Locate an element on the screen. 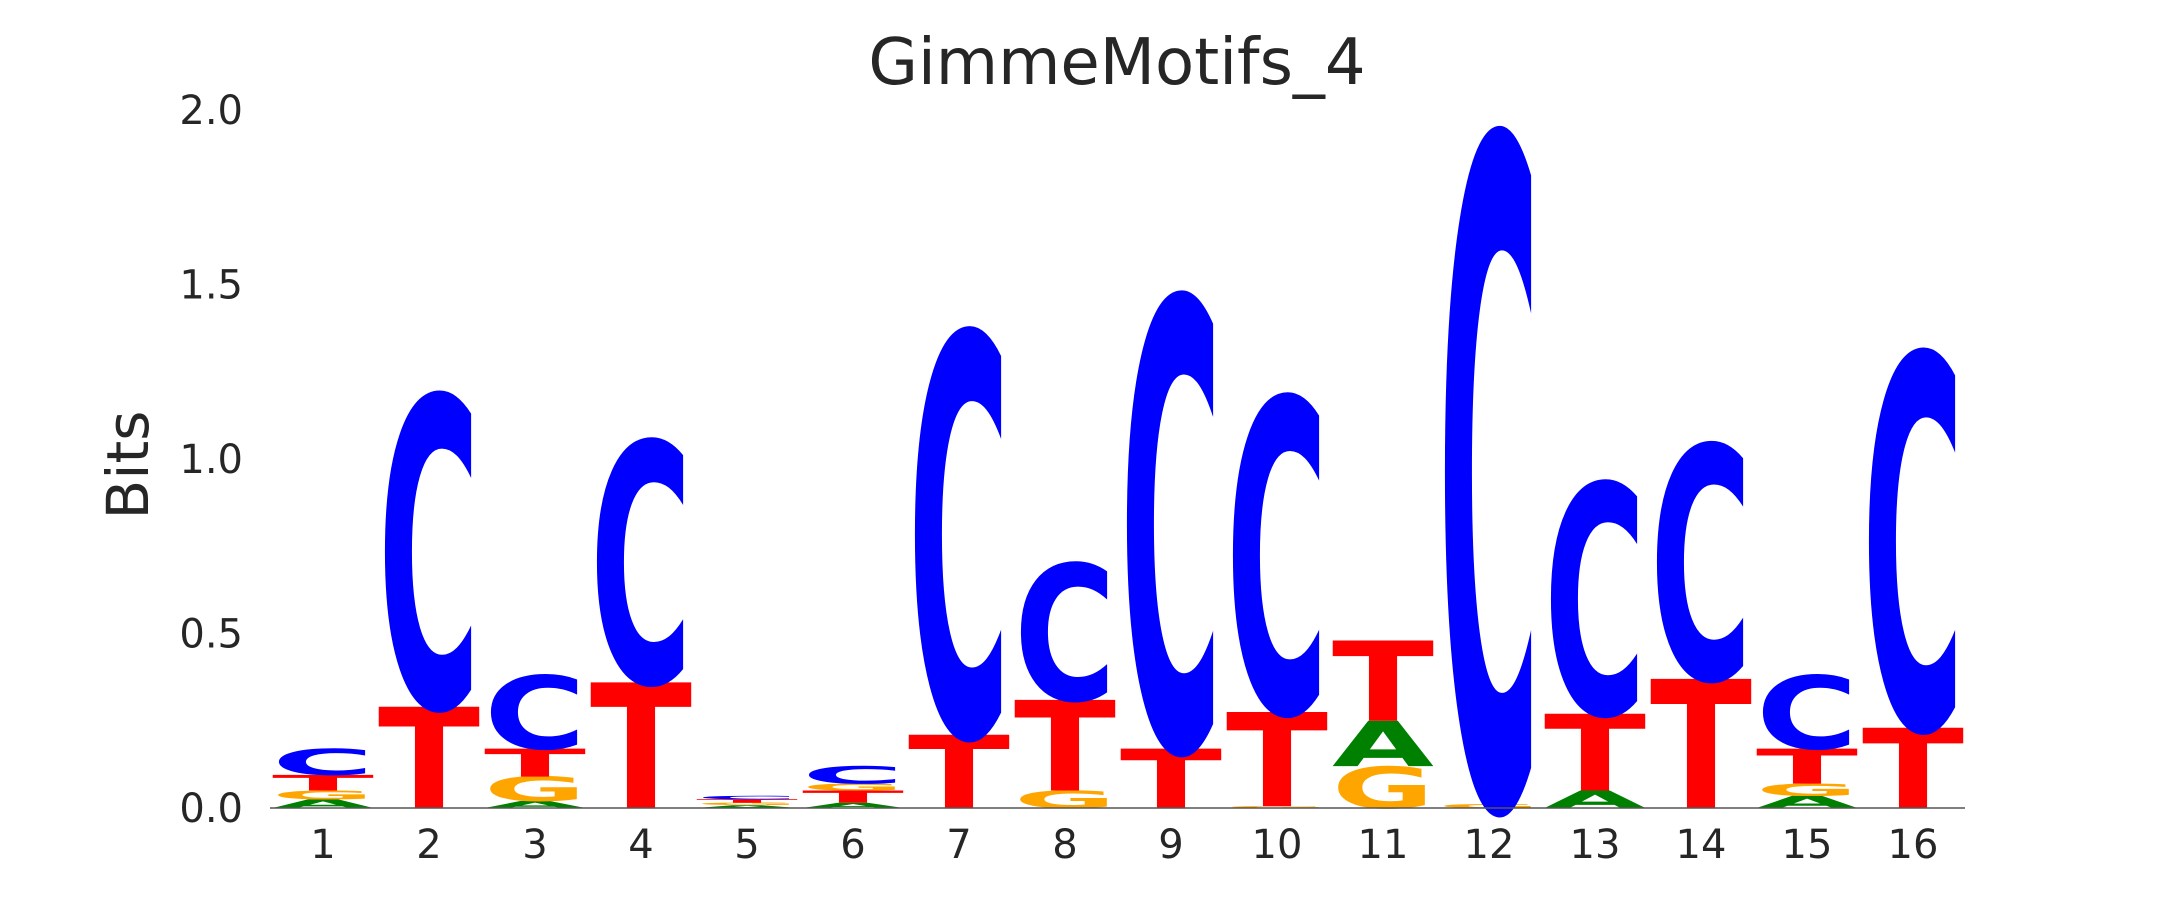  x-tick-label: 8 is located at coordinates (1064, 845).